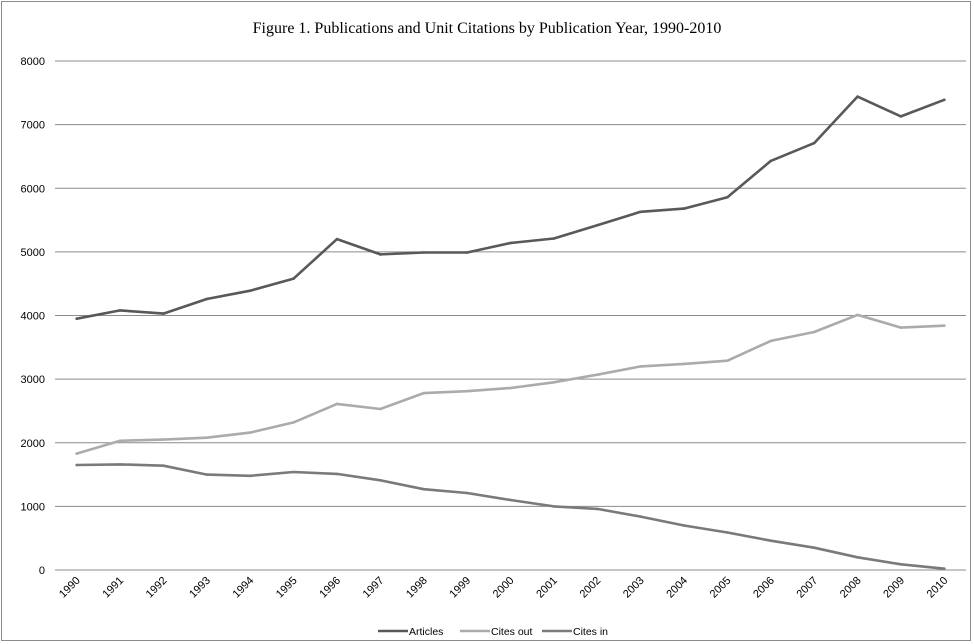  I want to click on x-tick-label: 1996, so click(330, 588).